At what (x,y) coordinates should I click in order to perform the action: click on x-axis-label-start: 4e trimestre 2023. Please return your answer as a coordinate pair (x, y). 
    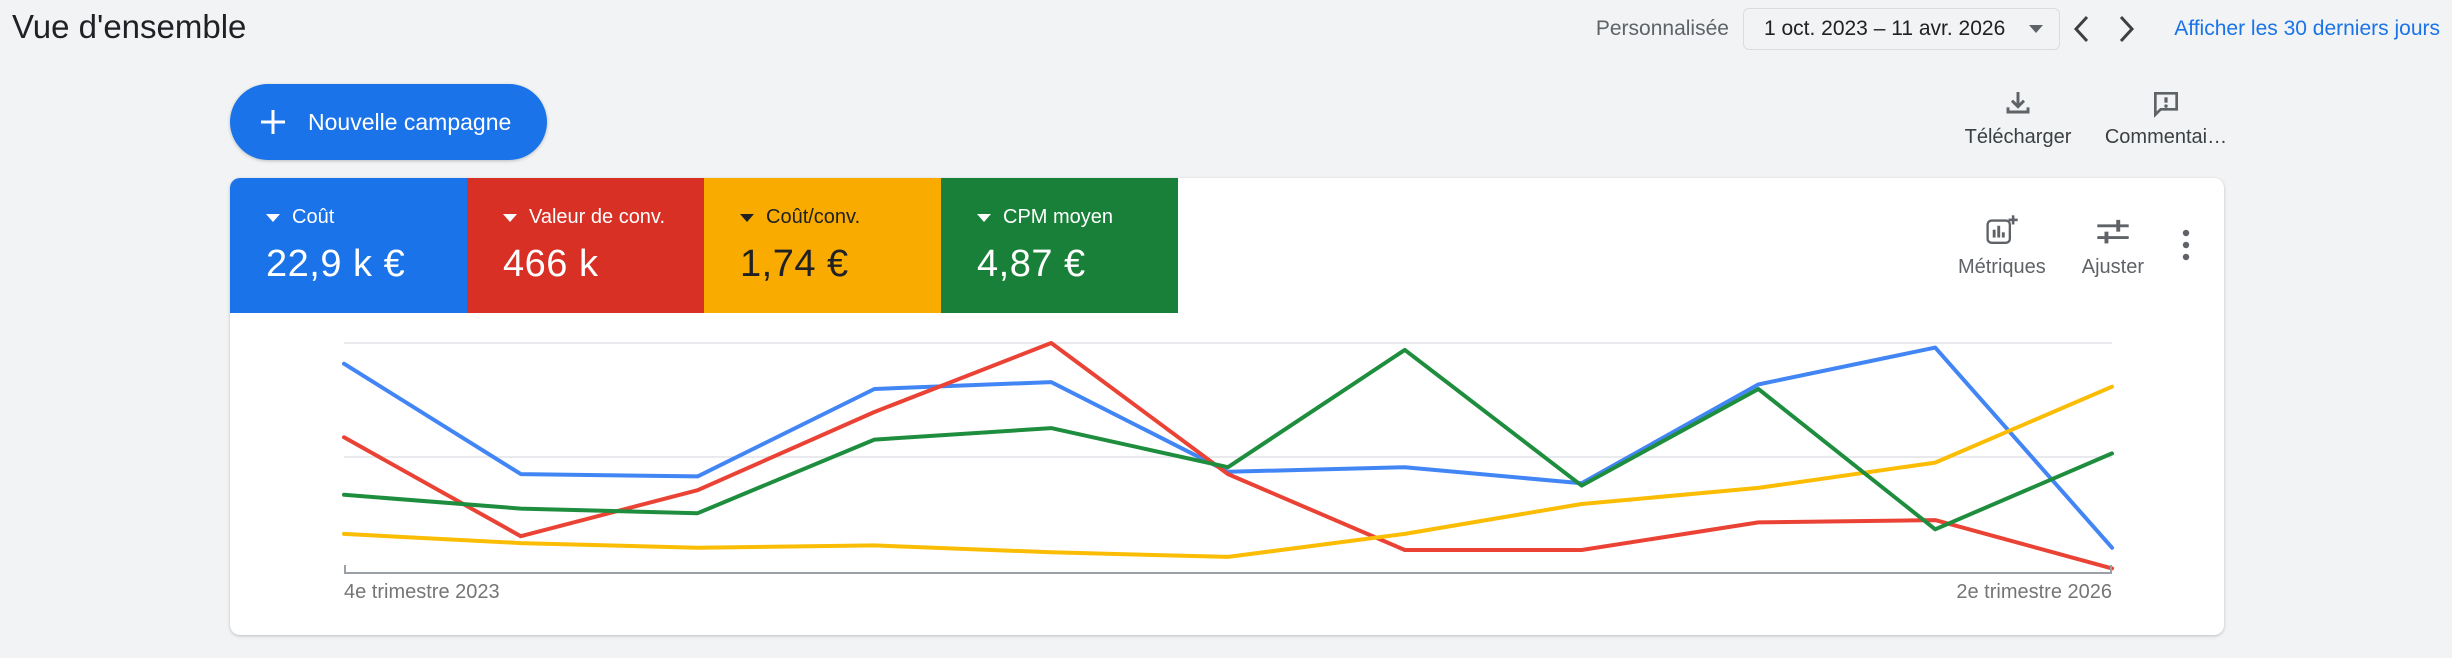
    Looking at the image, I should click on (422, 592).